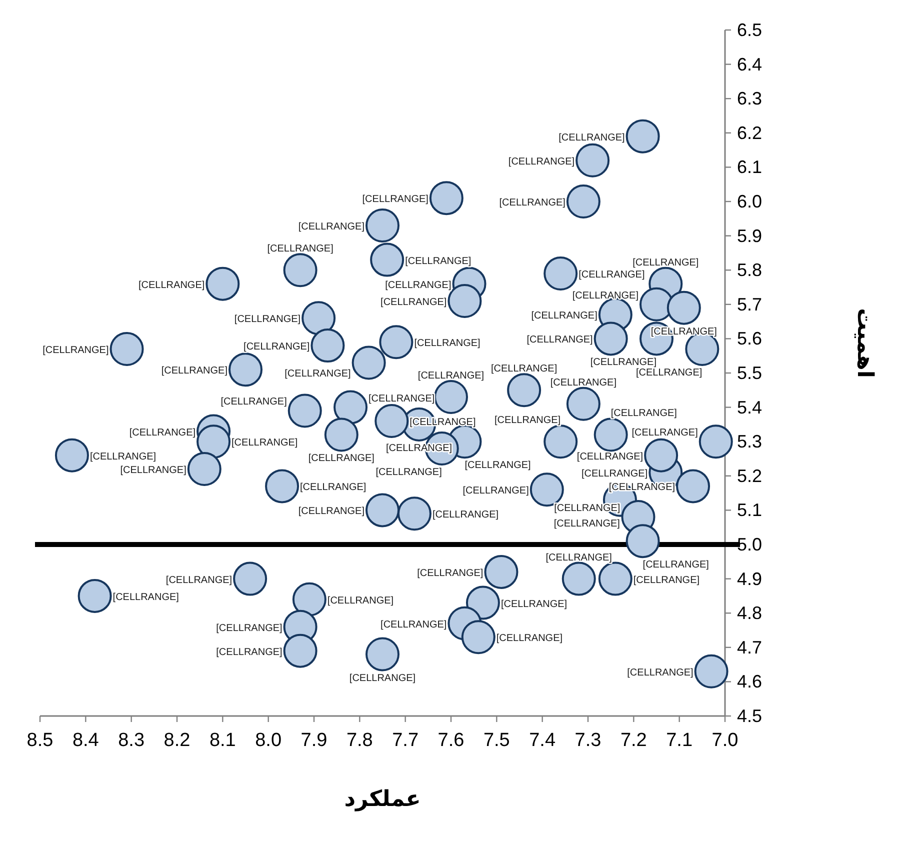  I want to click on x-tick-label: 7.7, so click(405, 740).